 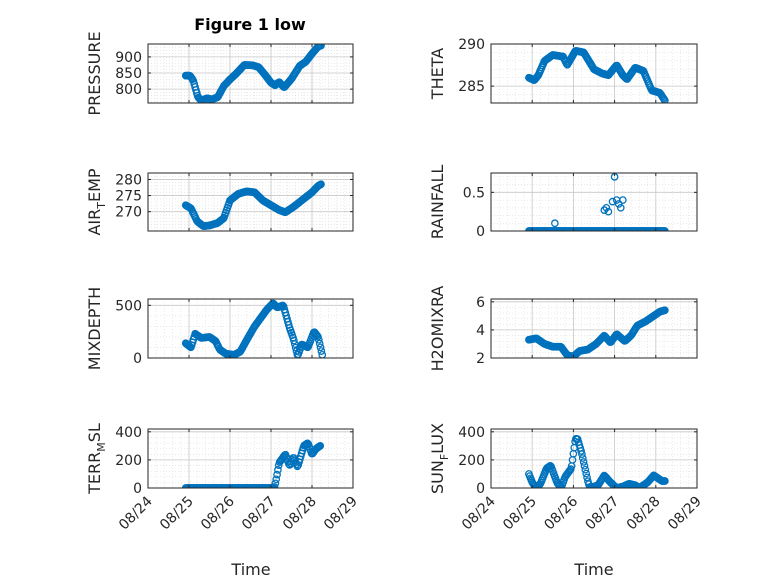 What do you see at coordinates (471, 87) in the screenshot?
I see `y-tick-label: 285` at bounding box center [471, 87].